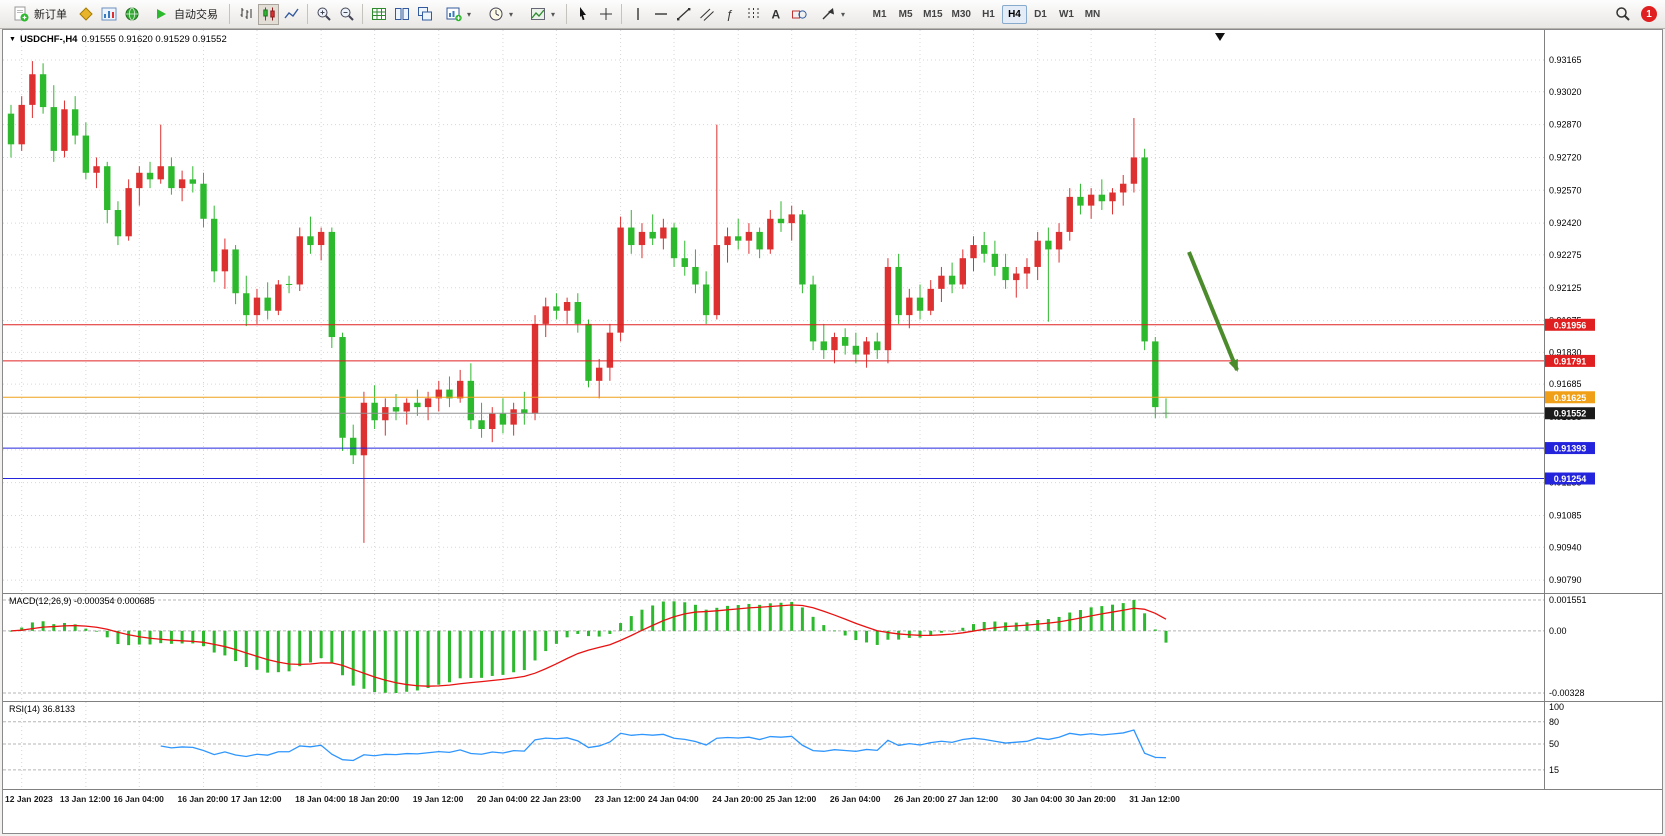 This screenshot has width=1665, height=836. What do you see at coordinates (1622, 14) in the screenshot?
I see `search-icon` at bounding box center [1622, 14].